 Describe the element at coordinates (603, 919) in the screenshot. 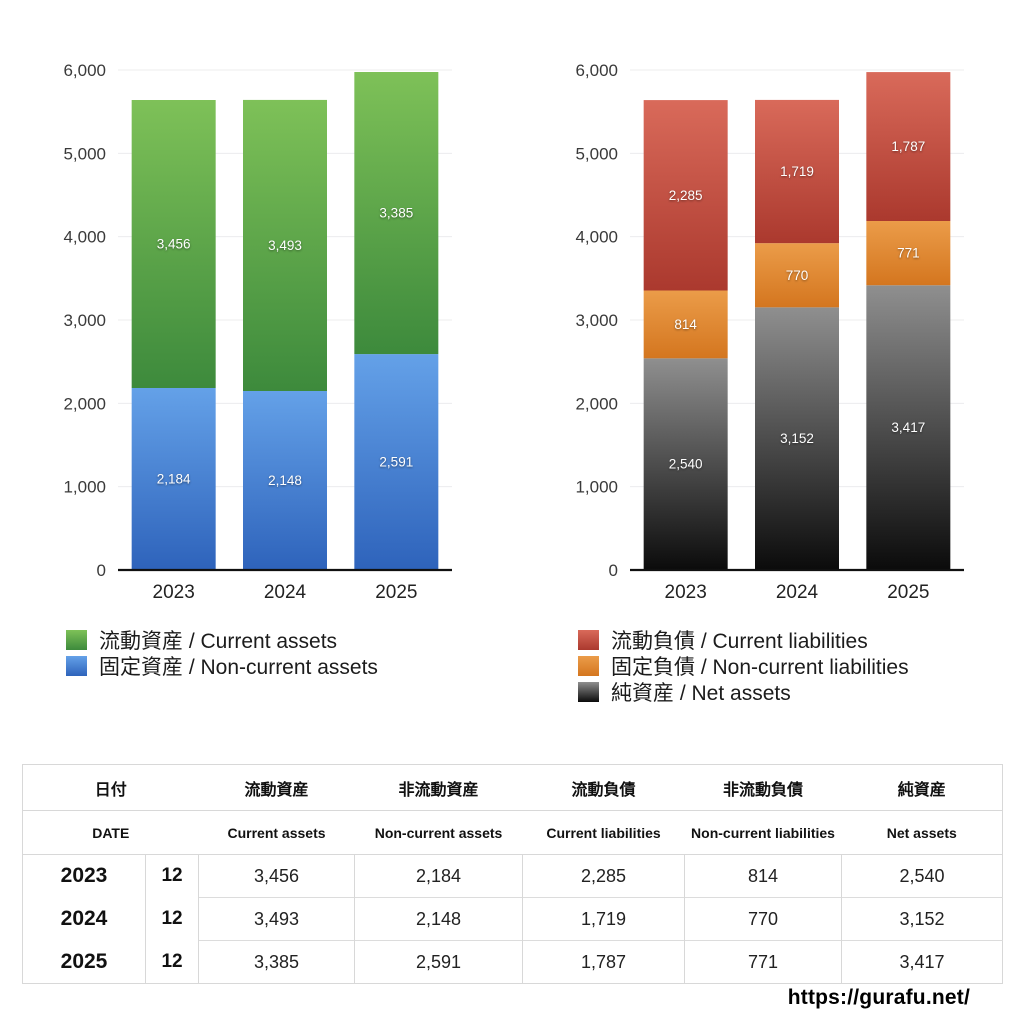

I see `value-cell: 1,719` at that location.